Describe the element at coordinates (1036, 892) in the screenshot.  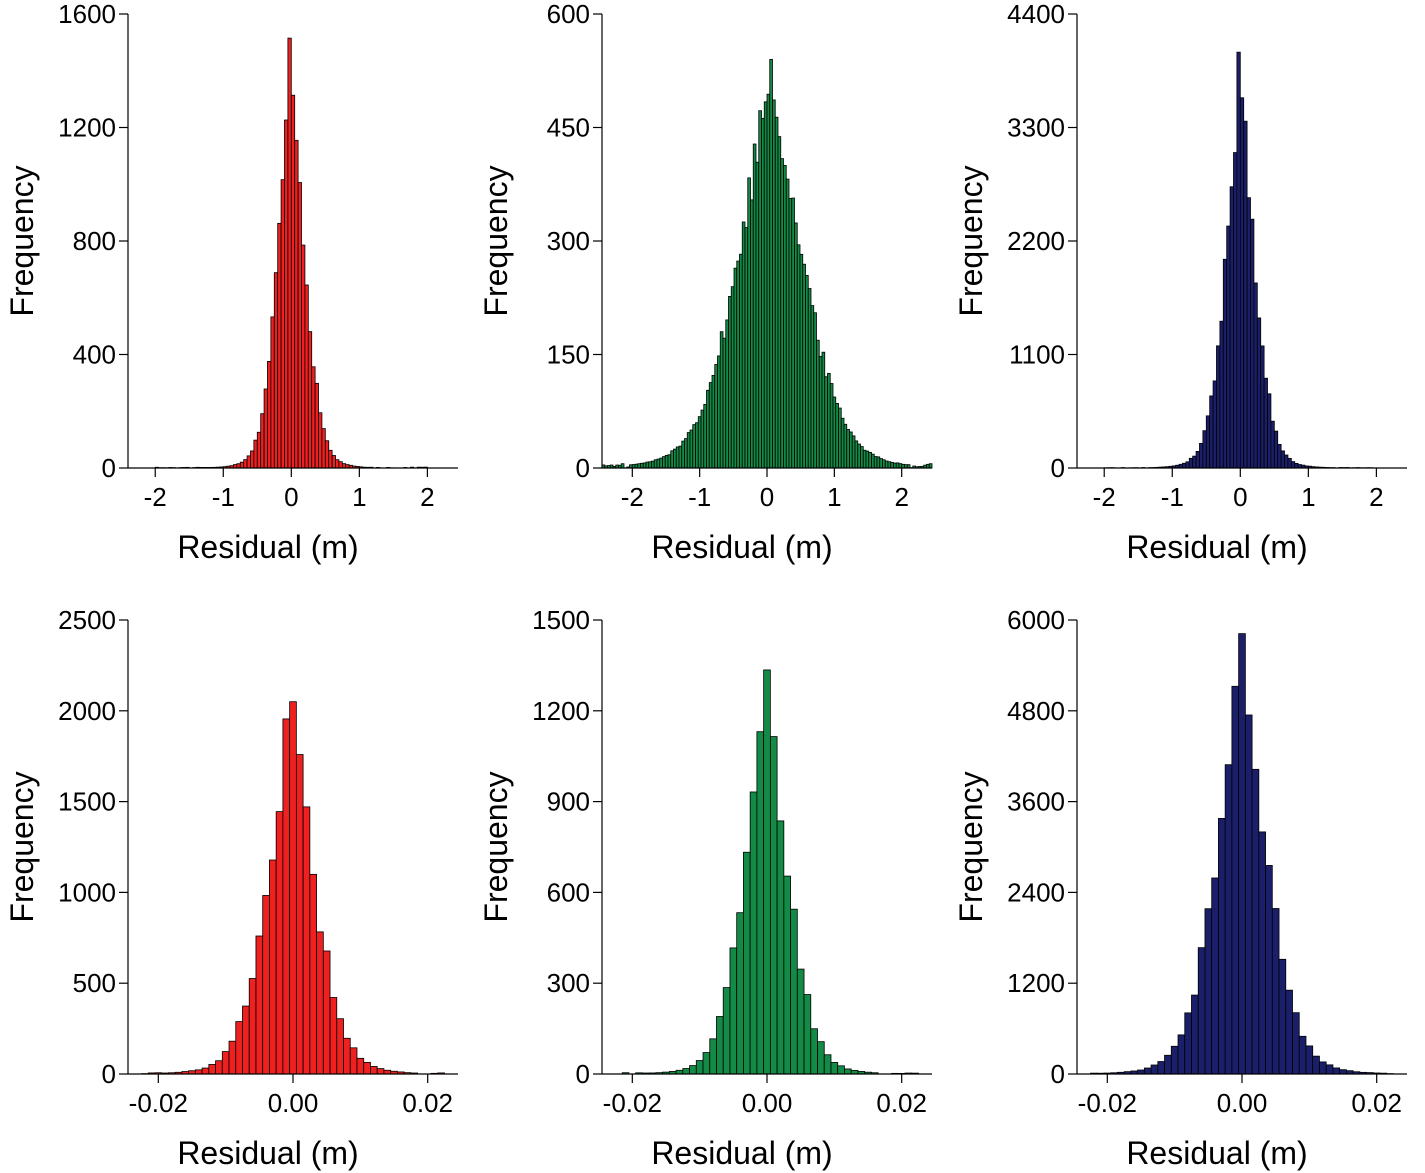
I see `y-tick-label: 2400` at that location.